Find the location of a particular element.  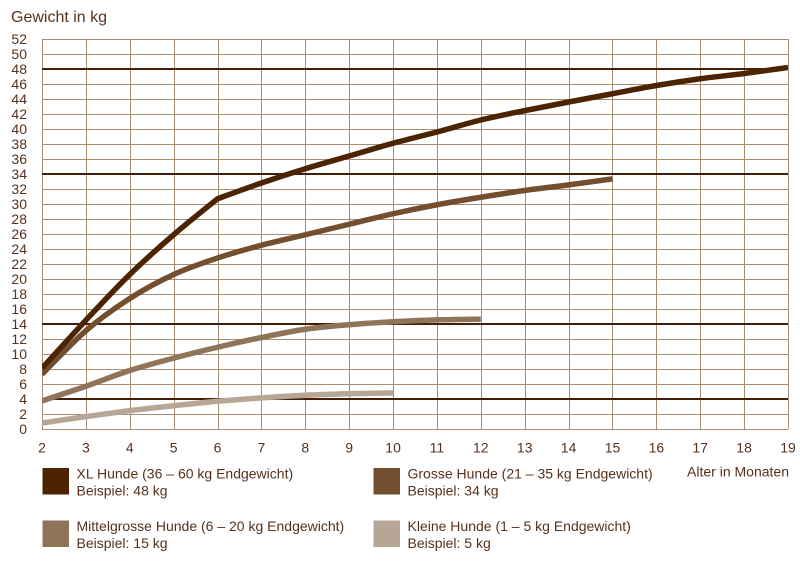

svg-text: 22 is located at coordinates (19, 264).